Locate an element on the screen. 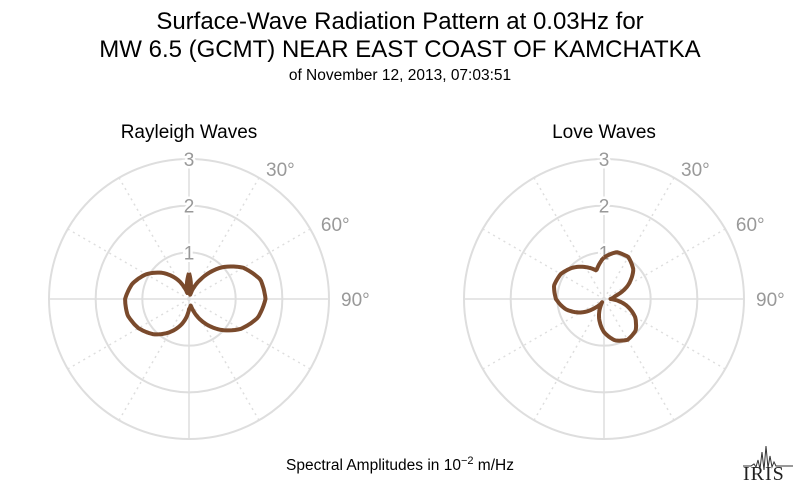 Image resolution: width=800 pixels, height=493 pixels. plot-1-angle-label: 30° is located at coordinates (280, 170).